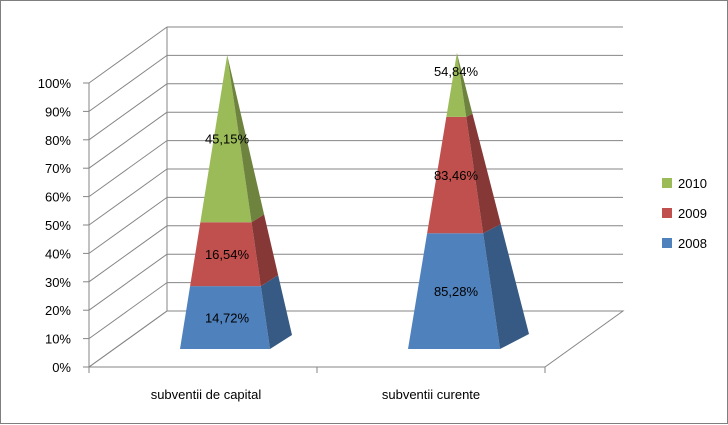 The width and height of the screenshot is (728, 425). Describe the element at coordinates (58, 253) in the screenshot. I see `y-tick-label: 40%` at that location.